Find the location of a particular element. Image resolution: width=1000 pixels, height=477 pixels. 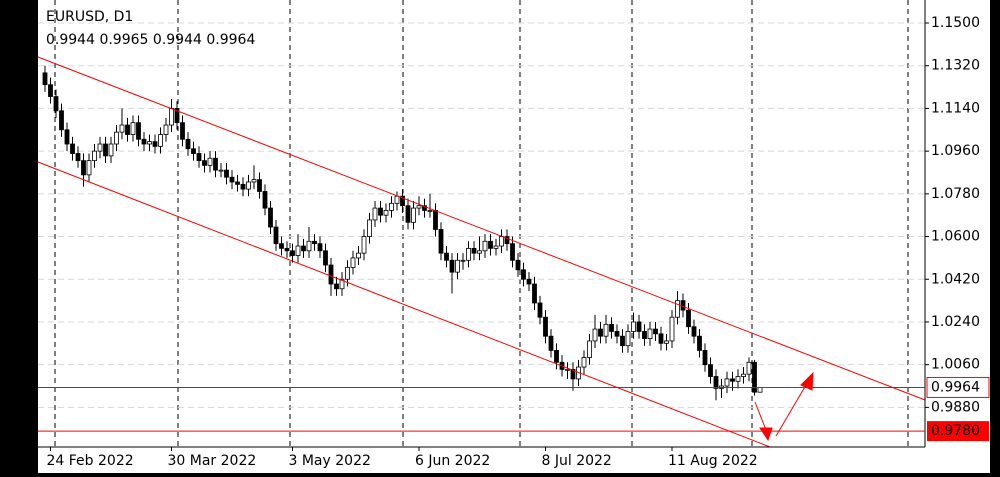

y-tick-label: 1.0060 is located at coordinates (955, 365).